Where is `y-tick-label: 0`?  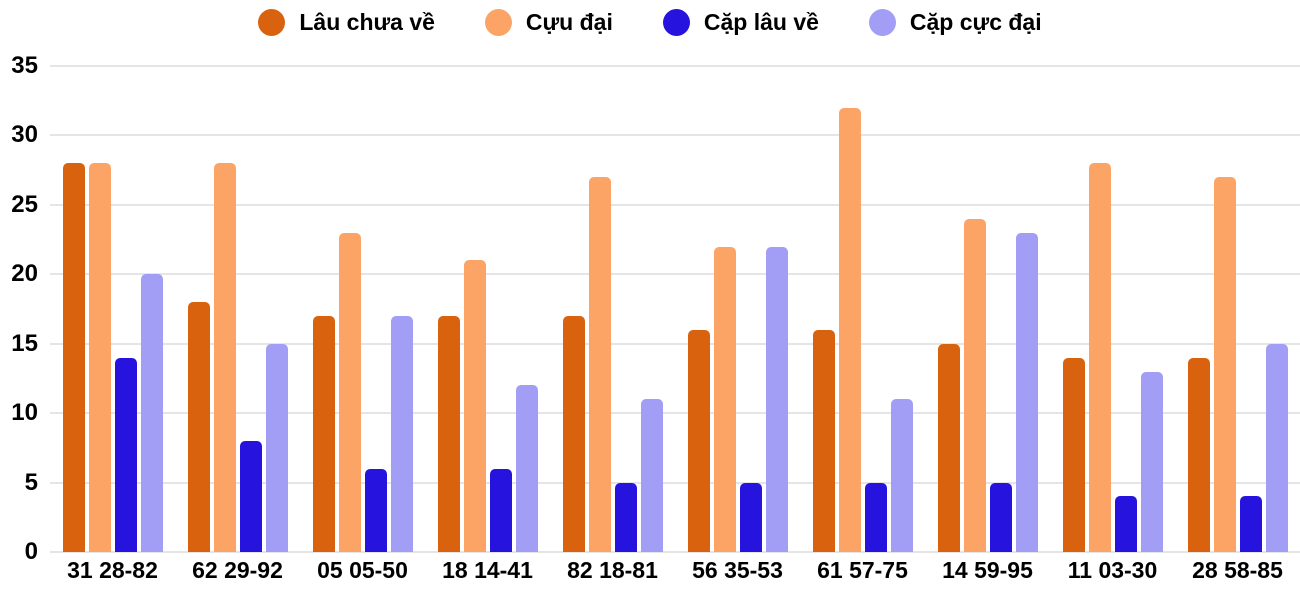
y-tick-label: 0 is located at coordinates (31, 551).